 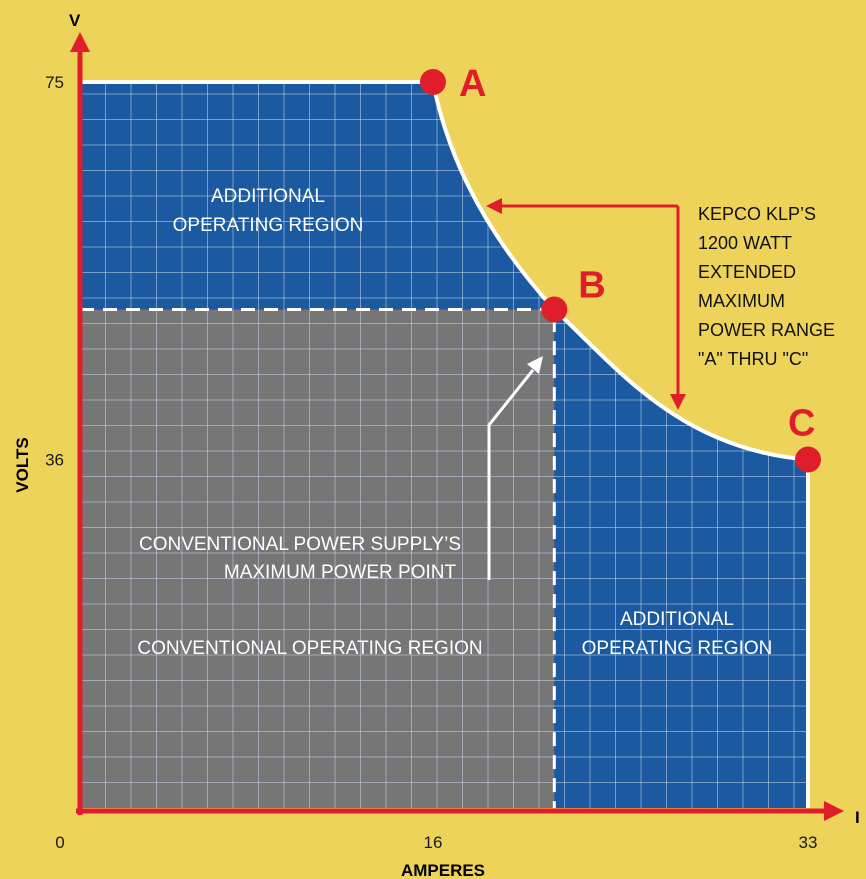 I want to click on max-power-point-label-line1: CONVENTIONAL POWER SUPPLY’S, so click(x=300, y=544).